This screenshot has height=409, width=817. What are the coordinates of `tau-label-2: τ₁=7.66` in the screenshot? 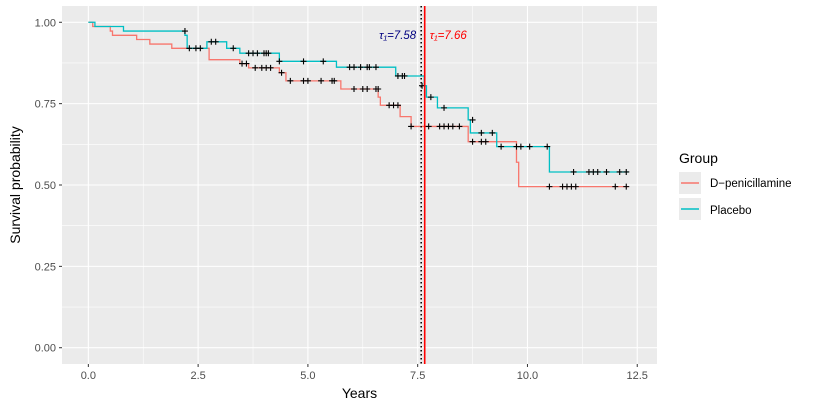 It's located at (449, 36).